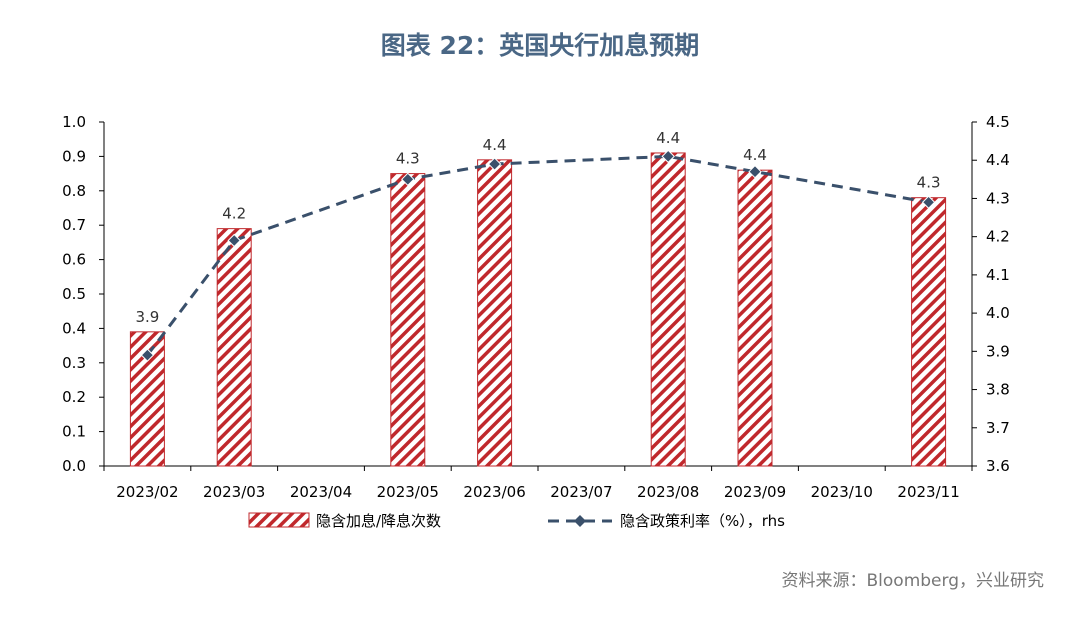 The width and height of the screenshot is (1080, 641). What do you see at coordinates (74, 122) in the screenshot?
I see `left-tick-label: 1.0` at bounding box center [74, 122].